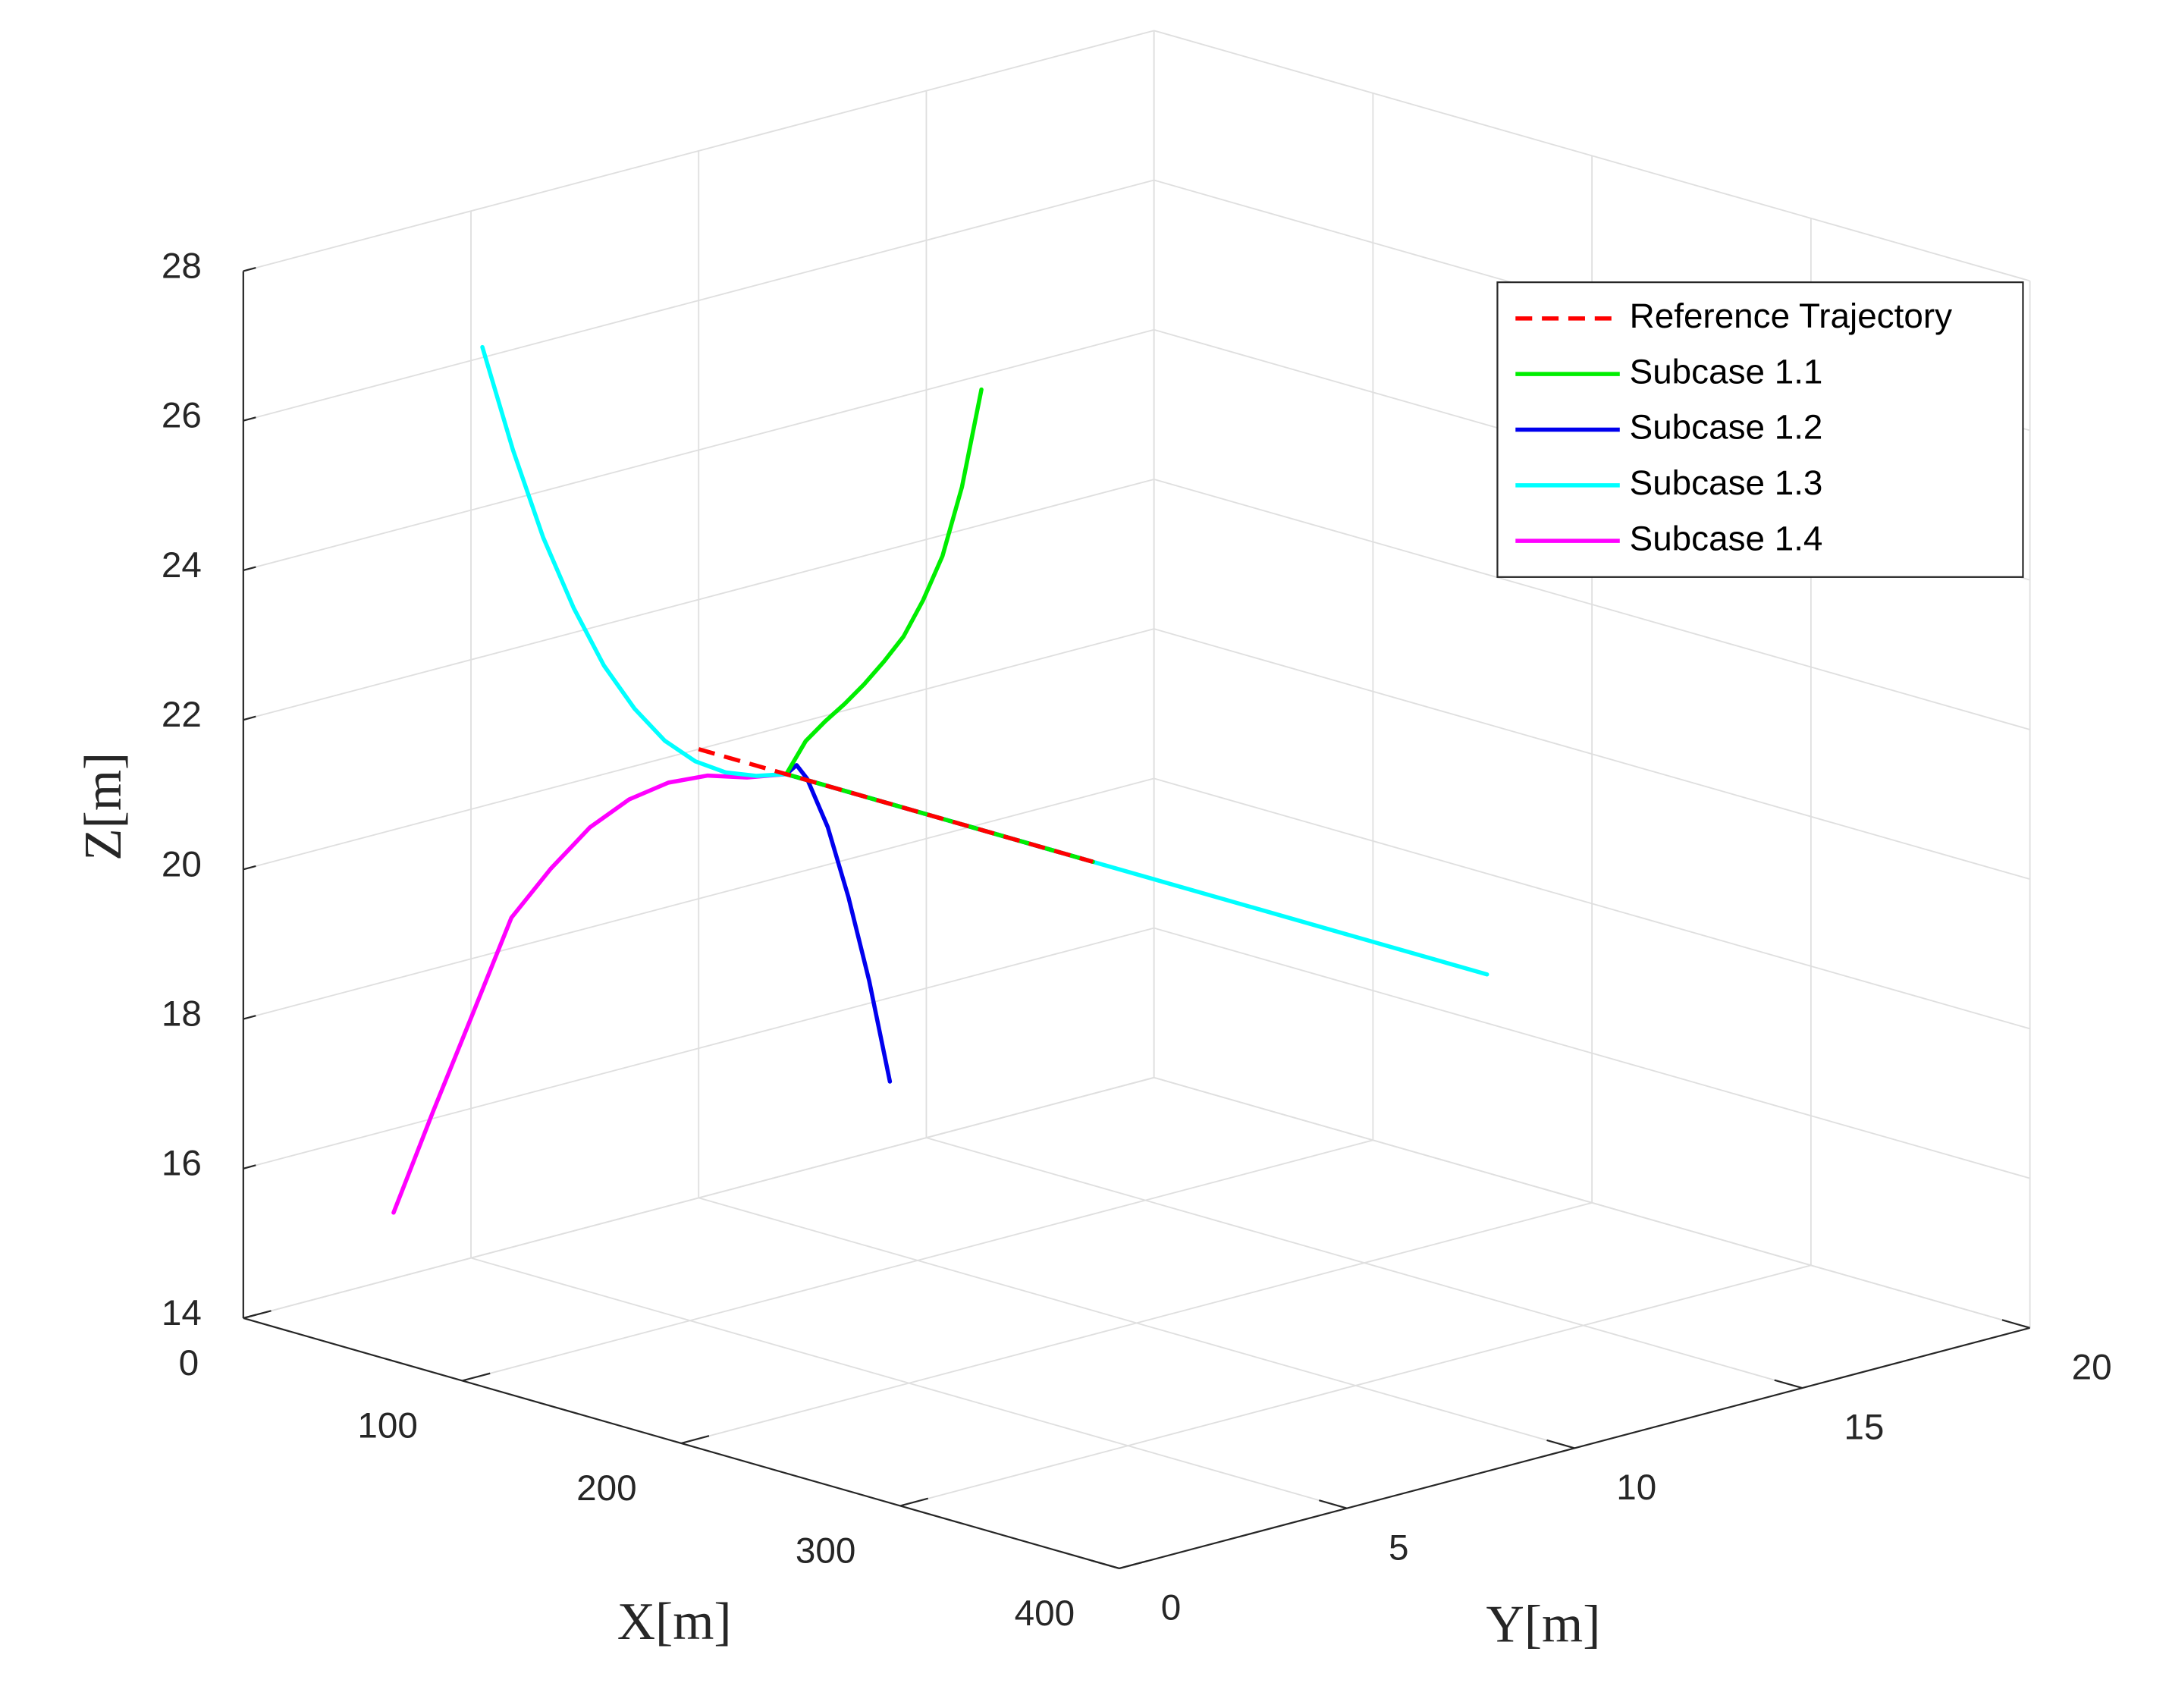 Image resolution: width=2169 pixels, height=1708 pixels. Describe the element at coordinates (1726, 428) in the screenshot. I see `legend-label: Subcase 1.2` at that location.